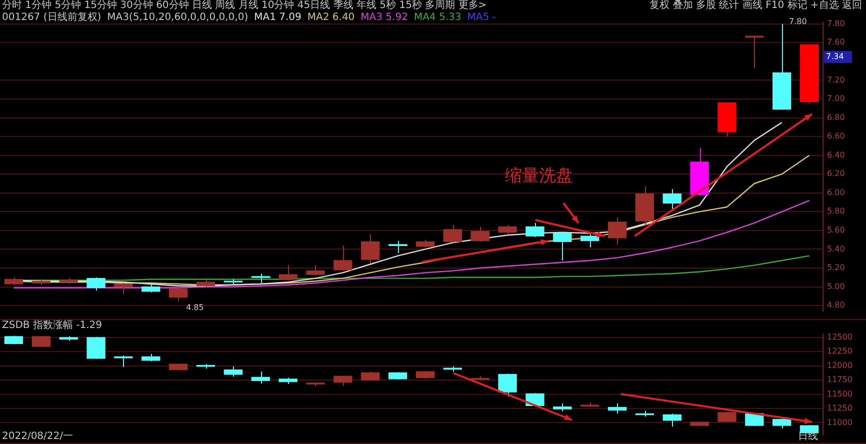 The height and width of the screenshot is (444, 866). I want to click on text: 分时 1分钟 5分钟 15分钟 30分钟 60分钟 日线 周线 月线 10分钟 45日线 季线 年线 5秒 15秒 多周期 更多>, so click(244, 6).